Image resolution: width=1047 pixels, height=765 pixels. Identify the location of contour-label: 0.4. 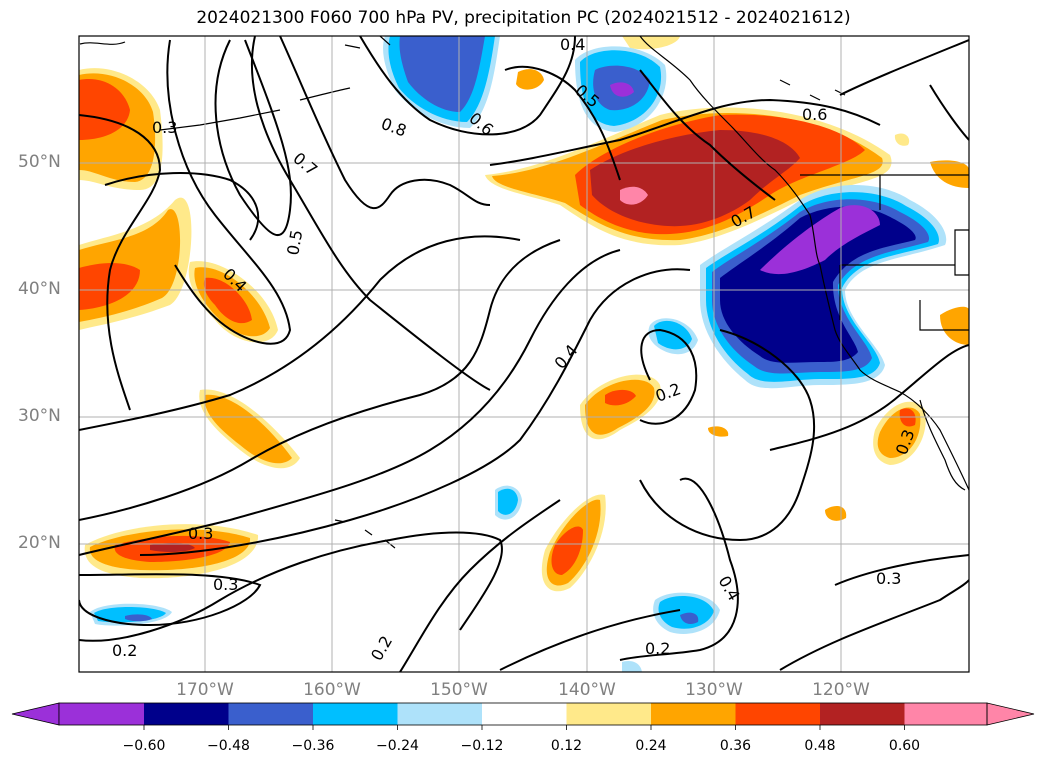
(572, 44).